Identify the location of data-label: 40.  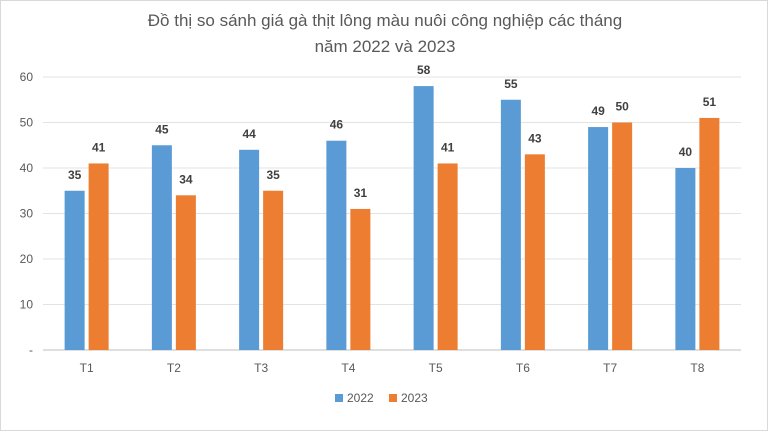
(686, 152).